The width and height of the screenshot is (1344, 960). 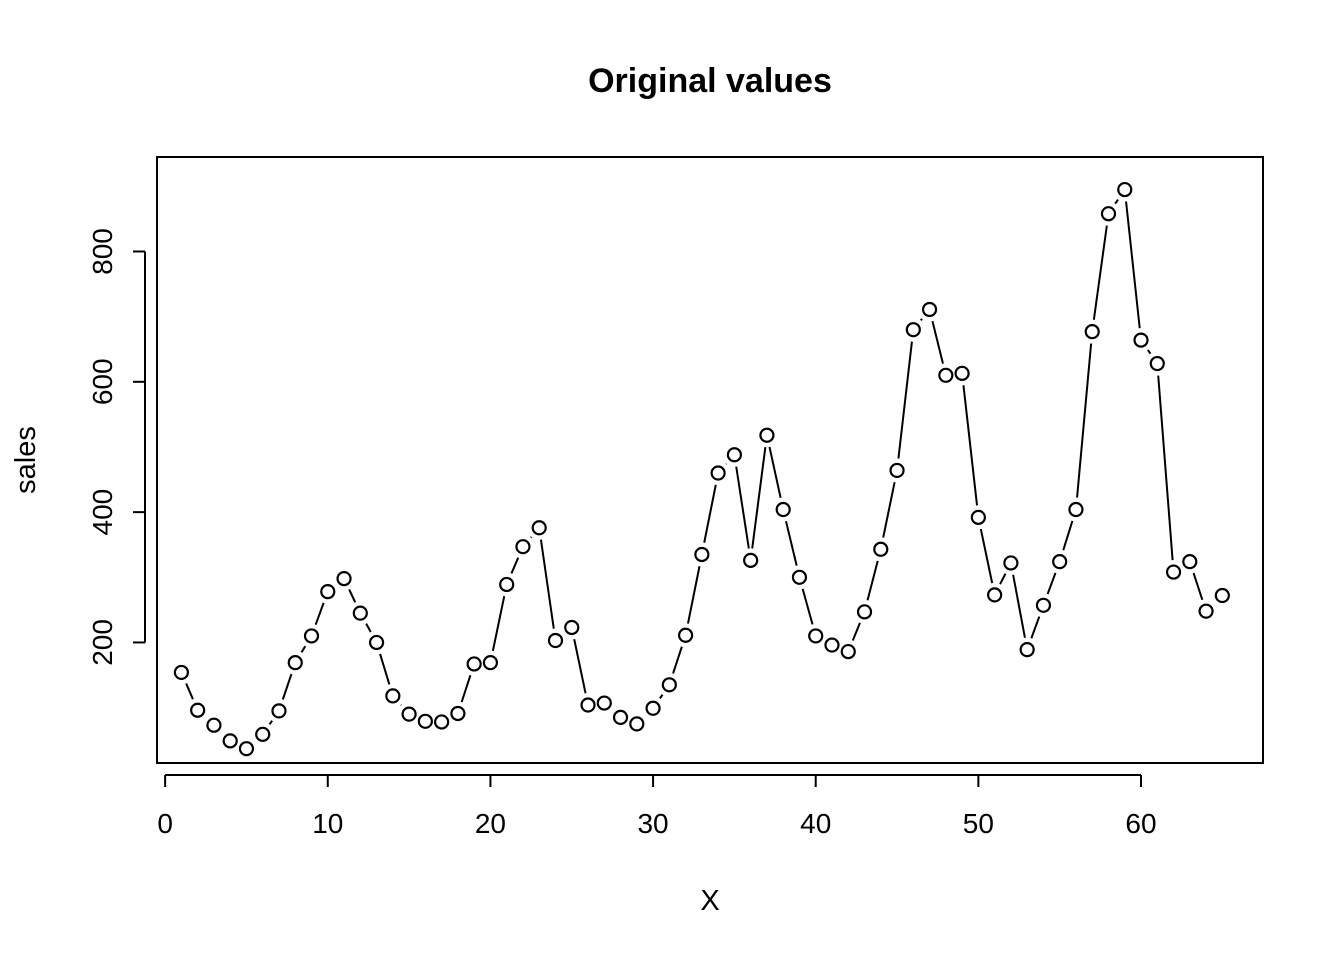 What do you see at coordinates (102, 251) in the screenshot?
I see `y-tick-label: 800` at bounding box center [102, 251].